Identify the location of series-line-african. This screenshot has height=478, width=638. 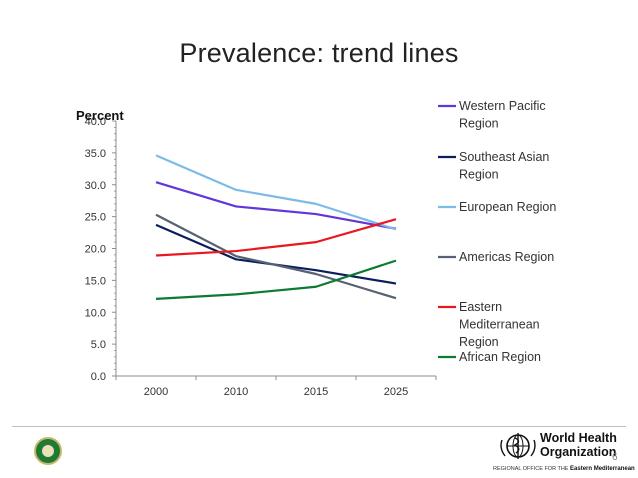
(276, 279).